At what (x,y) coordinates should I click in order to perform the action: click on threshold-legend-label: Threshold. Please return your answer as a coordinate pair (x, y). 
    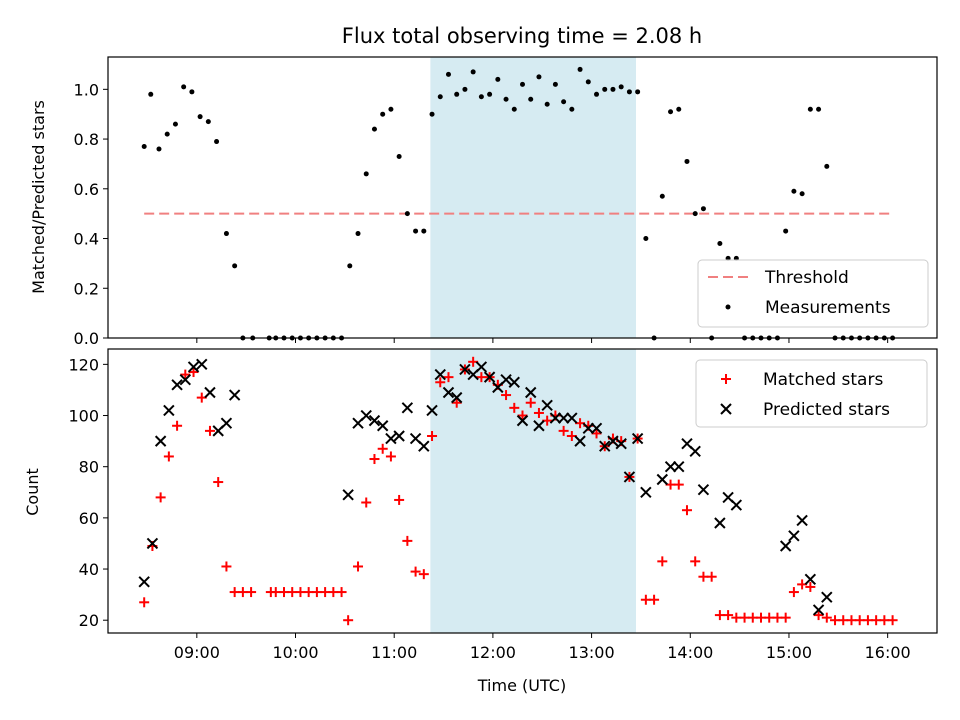
    Looking at the image, I should click on (806, 278).